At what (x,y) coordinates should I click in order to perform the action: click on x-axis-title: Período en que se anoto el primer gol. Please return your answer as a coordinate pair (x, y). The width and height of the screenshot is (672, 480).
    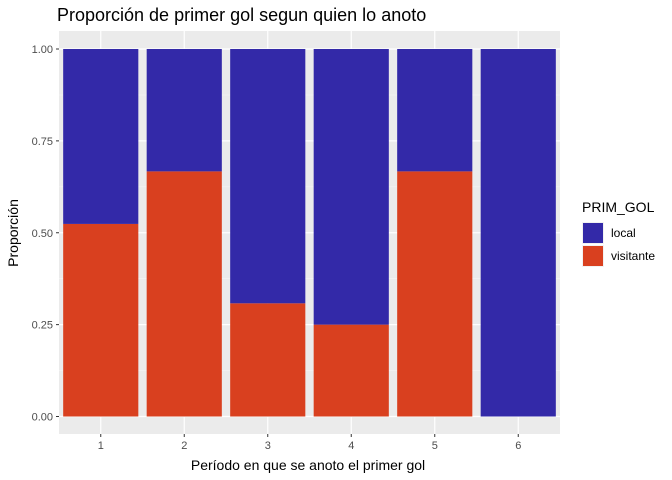
    Looking at the image, I should click on (308, 465).